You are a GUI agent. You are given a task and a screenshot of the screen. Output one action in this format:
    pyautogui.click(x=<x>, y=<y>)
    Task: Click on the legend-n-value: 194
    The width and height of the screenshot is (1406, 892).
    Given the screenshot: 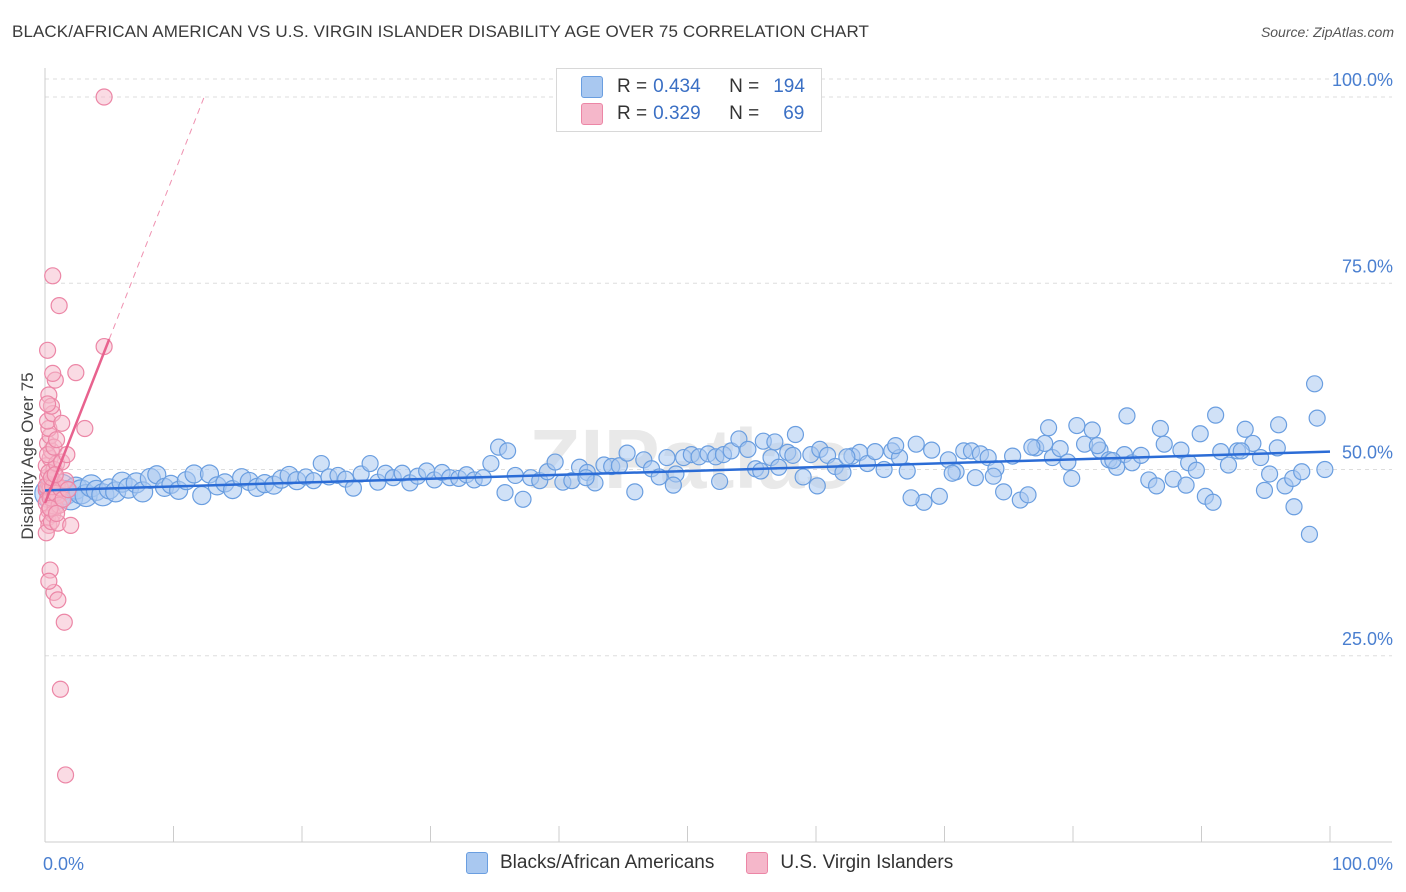 What is the action you would take?
    pyautogui.click(x=789, y=86)
    